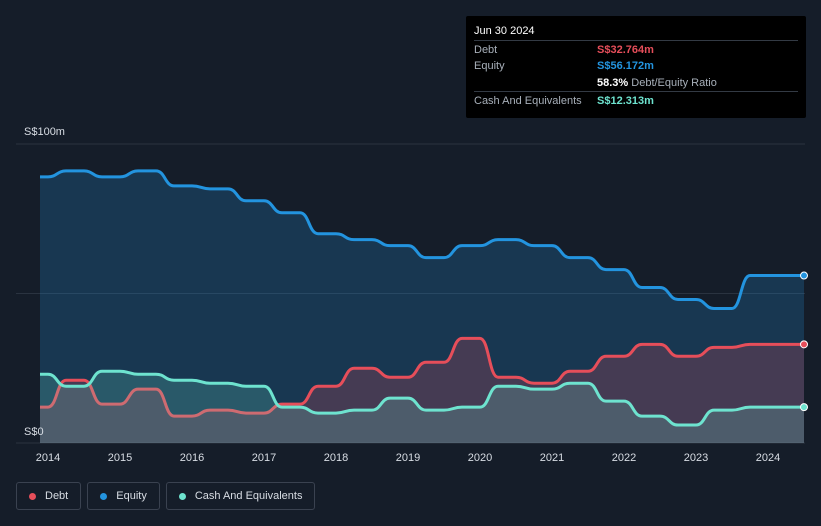  What do you see at coordinates (696, 458) in the screenshot?
I see `x-tick-label: 2023` at bounding box center [696, 458].